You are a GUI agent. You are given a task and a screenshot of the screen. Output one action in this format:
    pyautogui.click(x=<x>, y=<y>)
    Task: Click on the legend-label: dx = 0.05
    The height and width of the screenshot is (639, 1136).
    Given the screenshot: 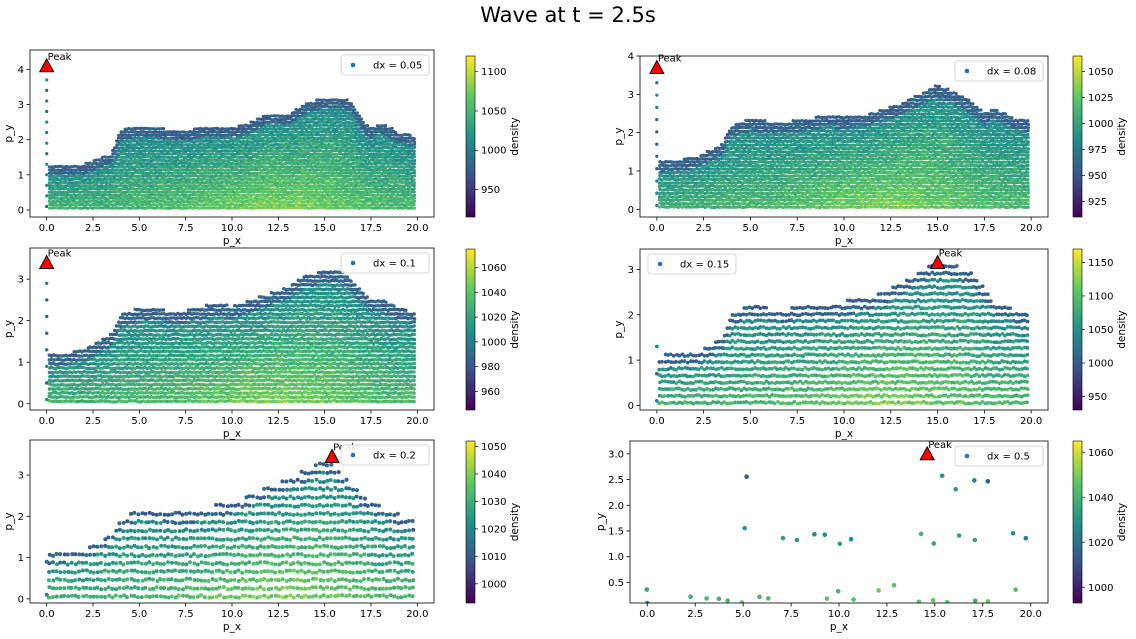 What is the action you would take?
    pyautogui.click(x=397, y=66)
    